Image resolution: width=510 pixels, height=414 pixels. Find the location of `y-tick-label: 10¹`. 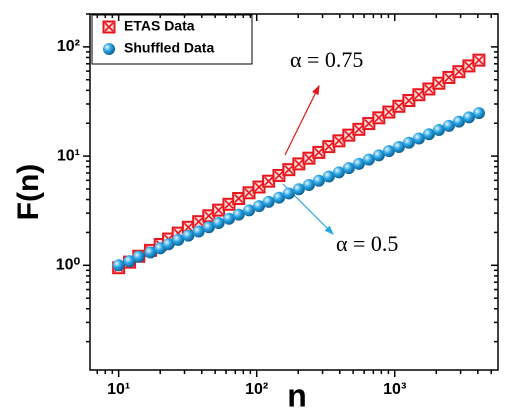

y-tick-label: 10¹ is located at coordinates (68, 155).